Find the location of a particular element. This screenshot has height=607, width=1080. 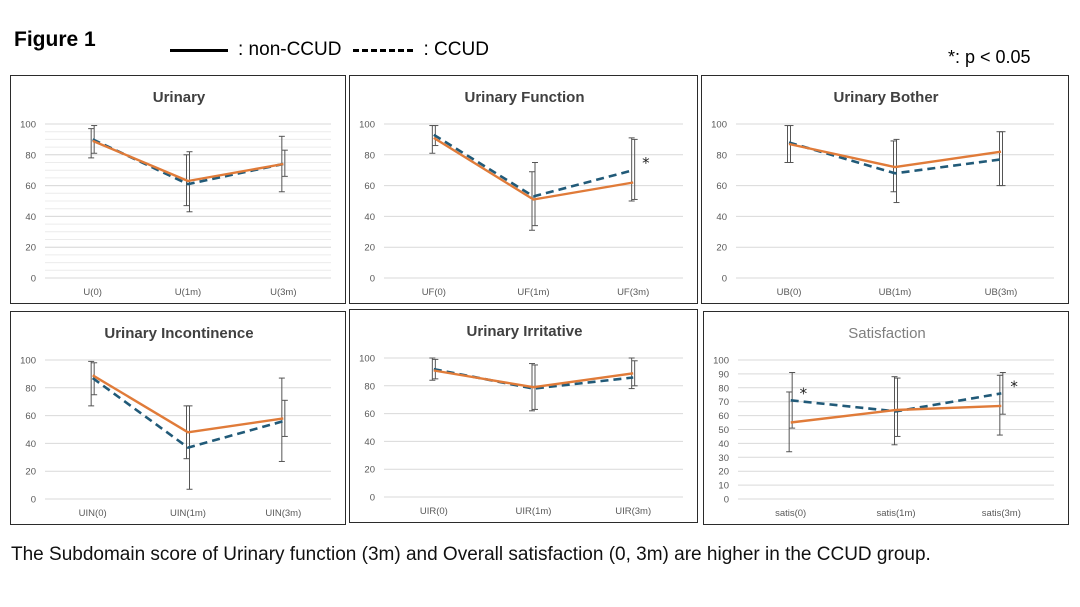

chart-panel-urinary: Urinary 0 20 40 60 80 100 U(0) U(1m) U(3m) is located at coordinates (178, 189).